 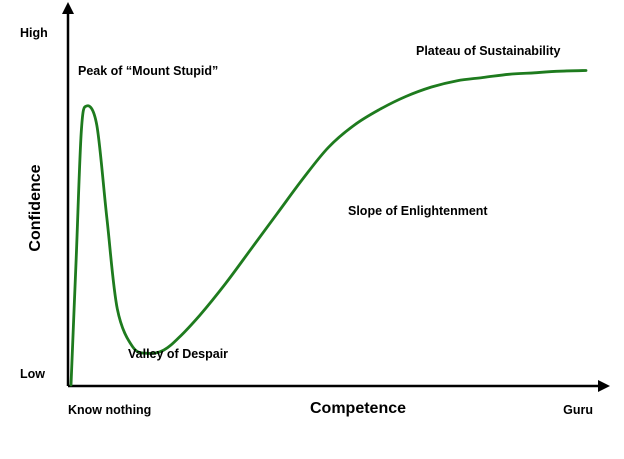 What do you see at coordinates (148, 71) in the screenshot?
I see `annotation-peak-mount-stupid: Peak of “Mount Stupid”` at bounding box center [148, 71].